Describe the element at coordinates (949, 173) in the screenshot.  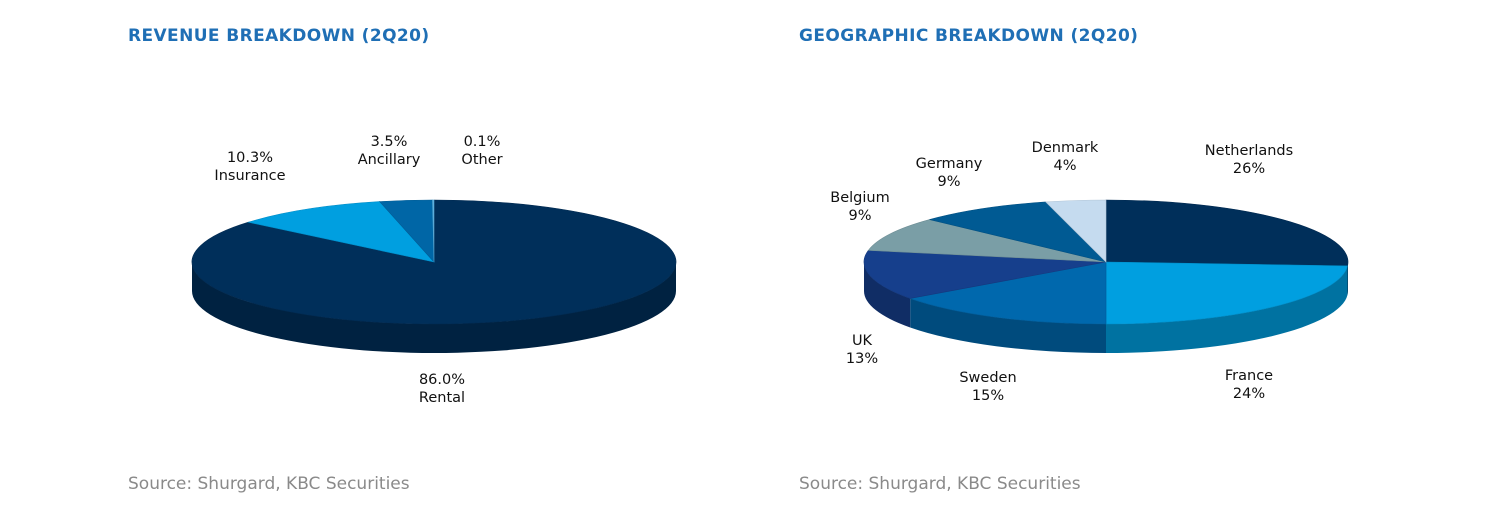
I see `slice-label-germany: Germany 9%` at that location.